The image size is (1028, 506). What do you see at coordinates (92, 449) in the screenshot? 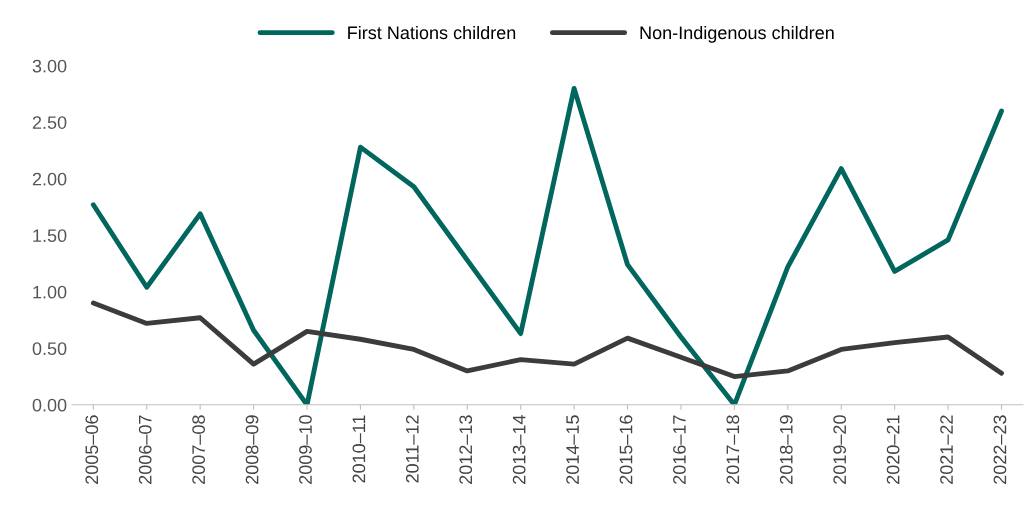
I see `x-tick-label: 2005–06` at bounding box center [92, 449].